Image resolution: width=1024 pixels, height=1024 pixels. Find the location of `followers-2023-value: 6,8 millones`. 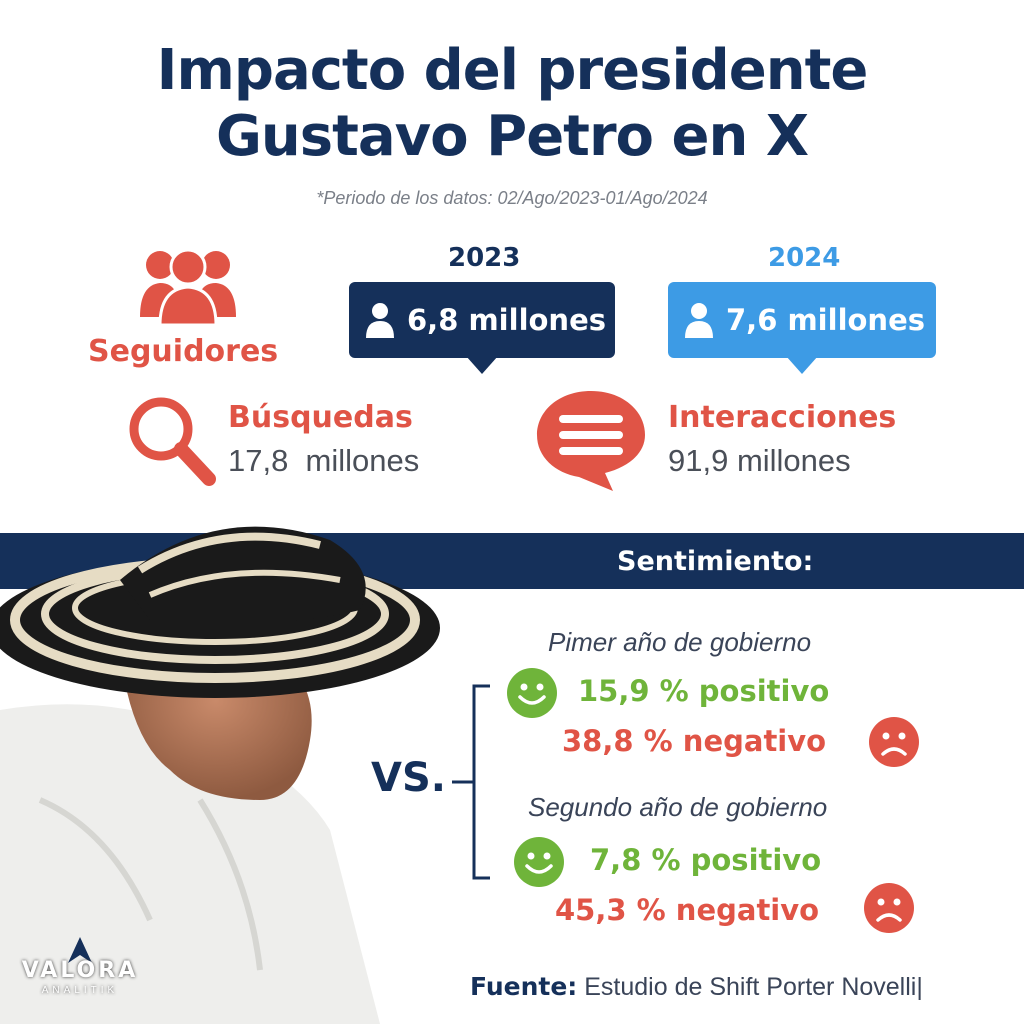

followers-2023-value: 6,8 millones is located at coordinates (507, 320).